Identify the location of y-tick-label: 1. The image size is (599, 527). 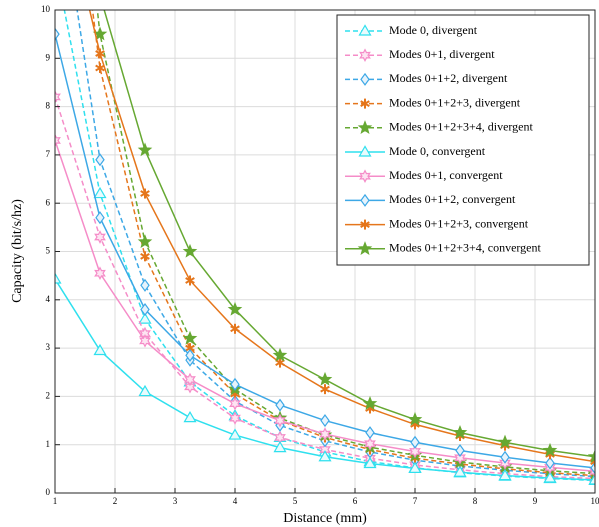
(48, 444).